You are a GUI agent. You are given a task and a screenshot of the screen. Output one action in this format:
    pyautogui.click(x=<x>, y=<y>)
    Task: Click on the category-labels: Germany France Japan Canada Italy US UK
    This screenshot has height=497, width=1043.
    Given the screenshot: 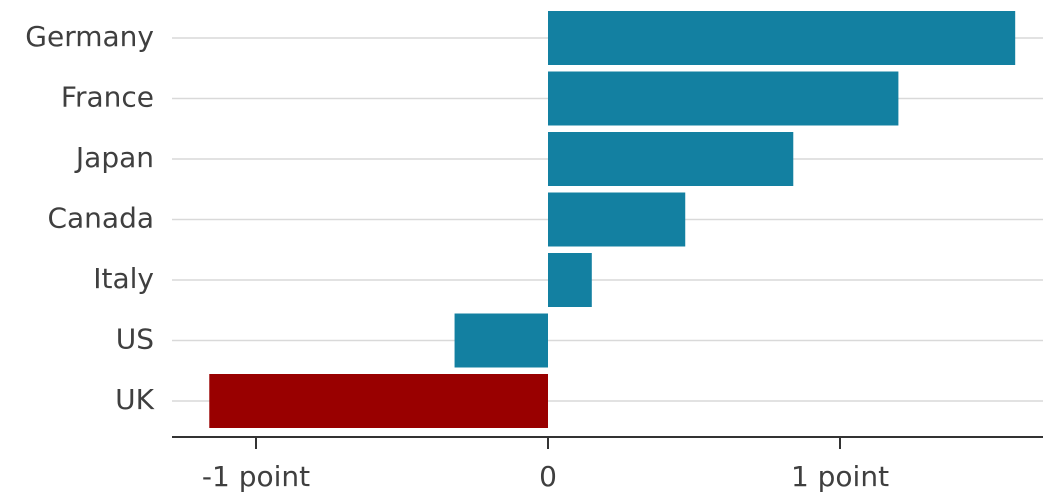 What is the action you would take?
    pyautogui.click(x=89, y=218)
    